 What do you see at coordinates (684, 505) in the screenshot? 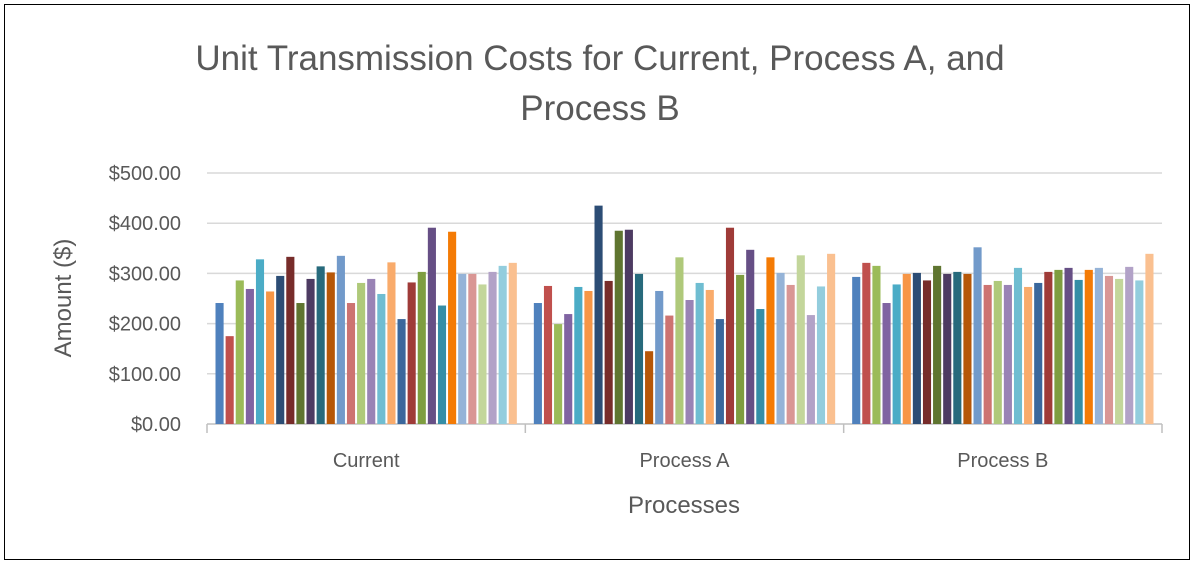
I see `x-axis-title: Processes` at bounding box center [684, 505].